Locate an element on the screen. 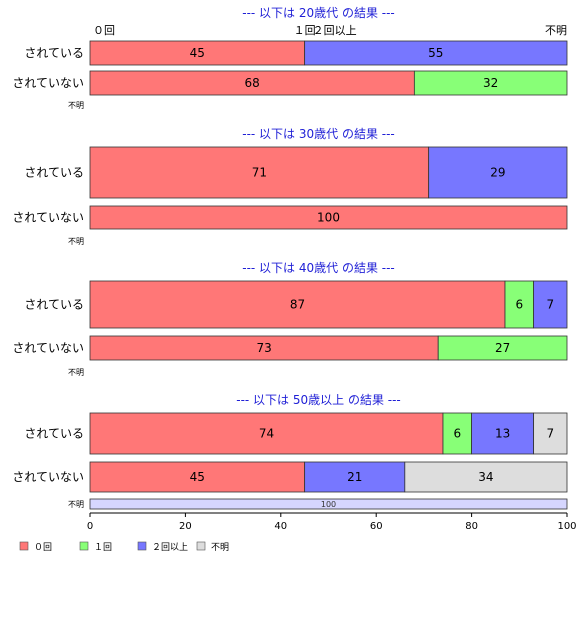  data-label: 55 is located at coordinates (435, 53).